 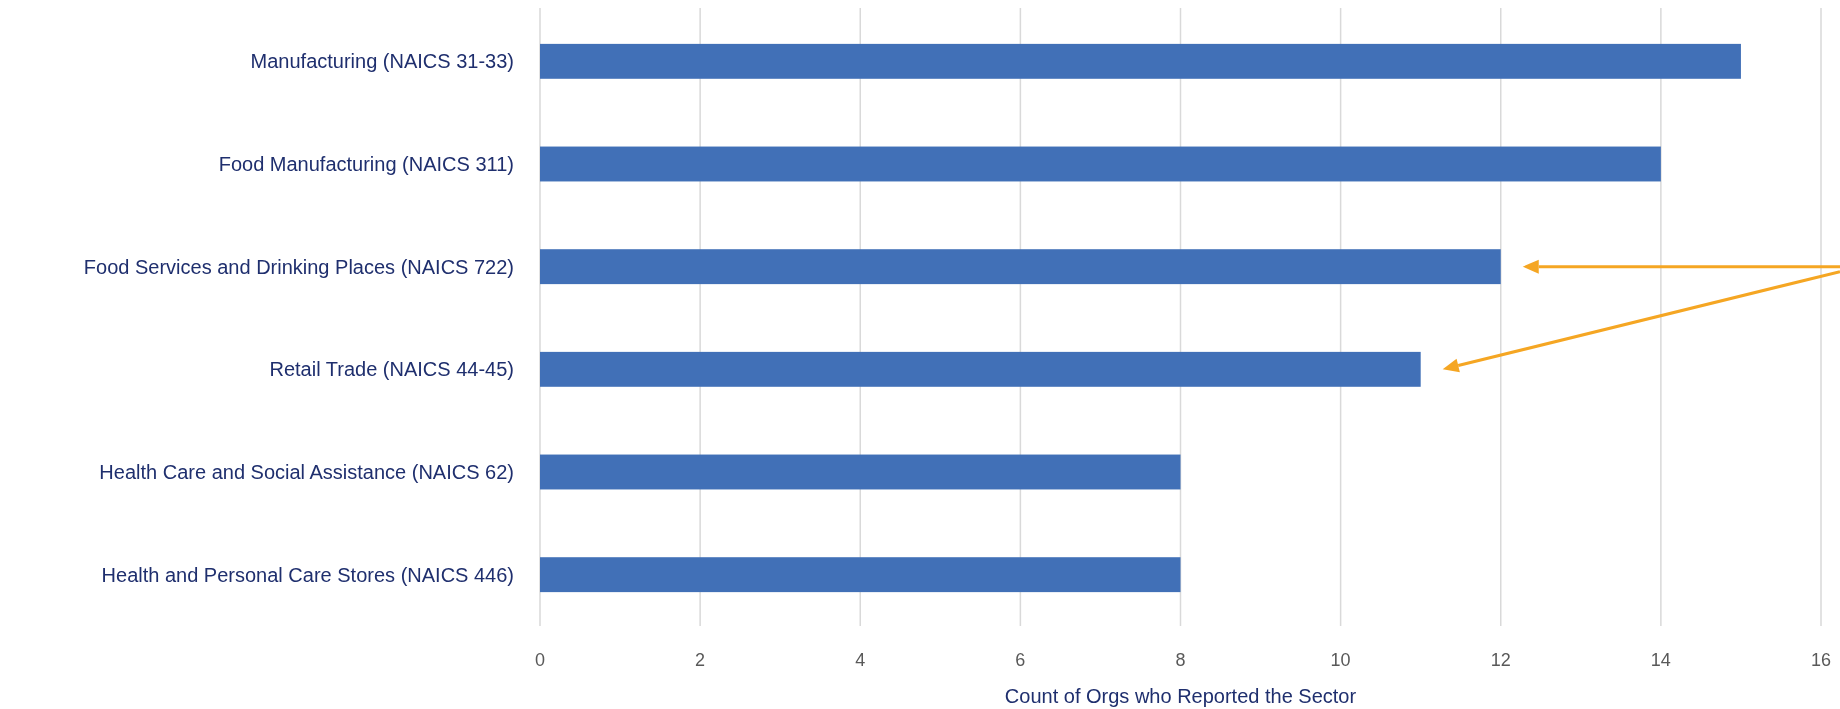 What do you see at coordinates (307, 574) in the screenshot?
I see `y-tick-label: Health and Personal Care Stores (NAICS 446)` at bounding box center [307, 574].